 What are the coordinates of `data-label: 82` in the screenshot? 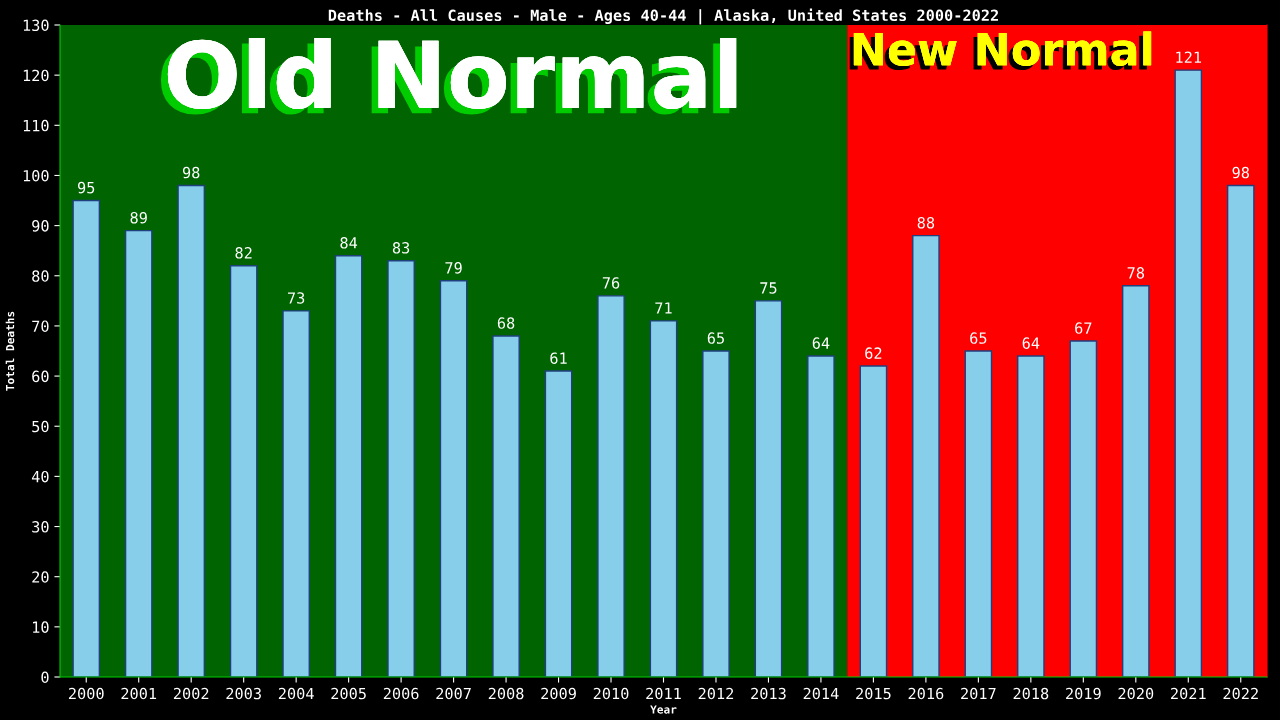 It's located at (243, 253).